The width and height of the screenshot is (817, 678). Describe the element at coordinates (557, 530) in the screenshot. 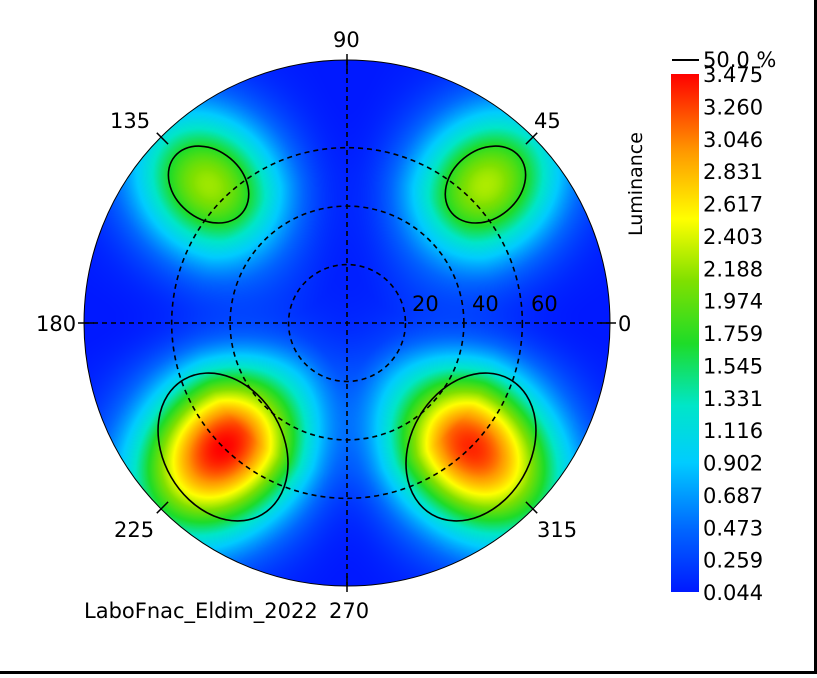

I see `angle-label-315: 315` at that location.